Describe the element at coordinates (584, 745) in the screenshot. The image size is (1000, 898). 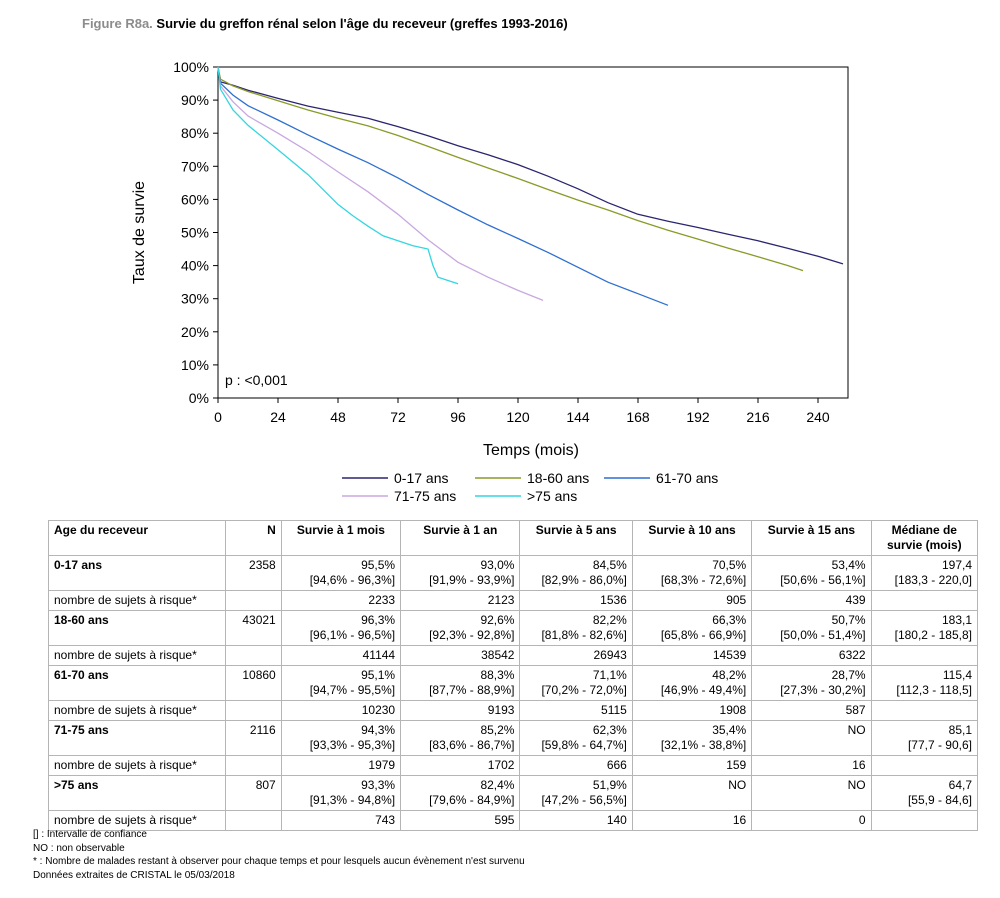
I see `confidence-interval: [59,8% - 64,7%]` at that location.